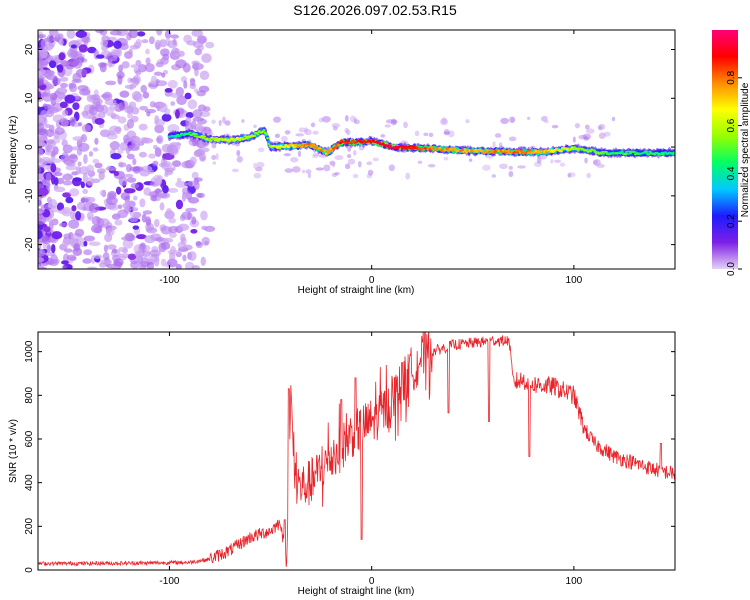  I want to click on spectrogram-x-label: Height of straight line (km), so click(356, 290).